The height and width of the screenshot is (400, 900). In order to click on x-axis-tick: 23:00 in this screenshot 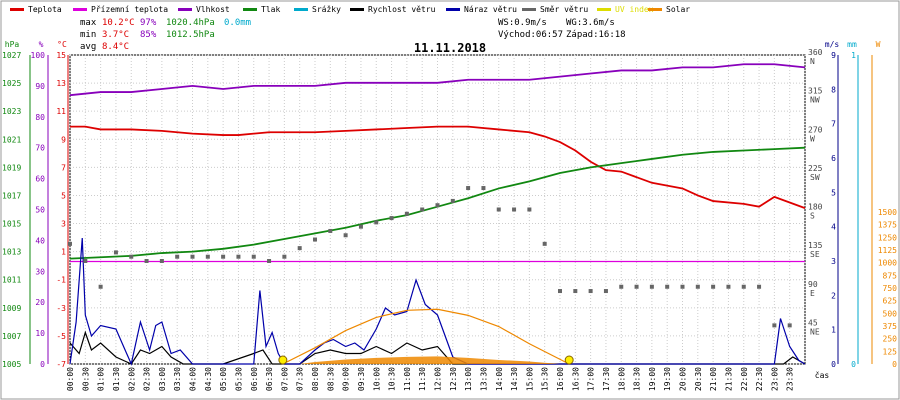, I will do `click(774, 379)`.